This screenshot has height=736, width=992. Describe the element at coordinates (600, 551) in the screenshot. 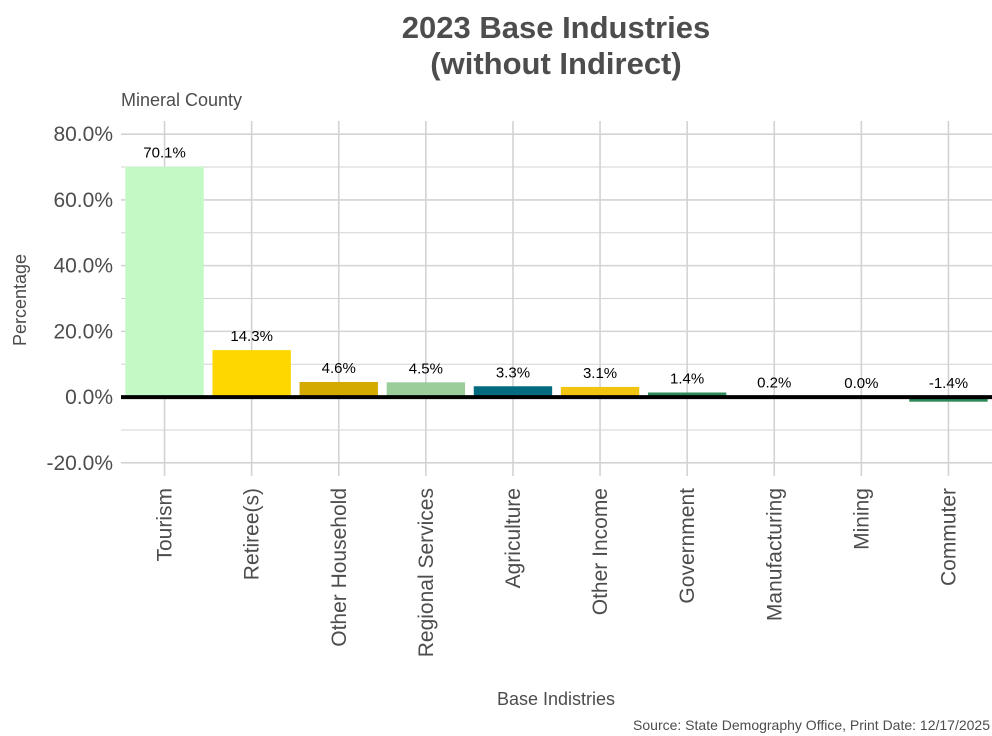

I see `x-tick-label: Other Income` at that location.